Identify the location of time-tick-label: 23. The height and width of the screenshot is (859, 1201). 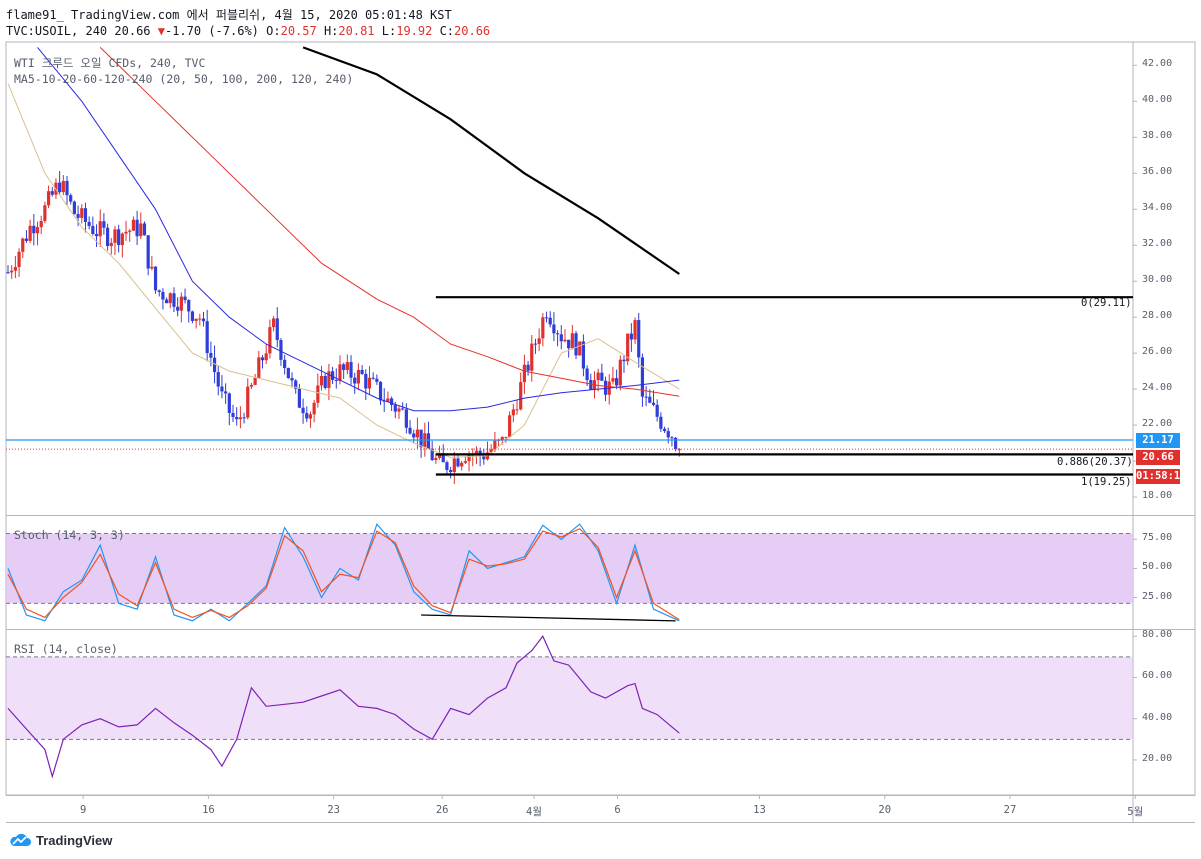
(333, 810).